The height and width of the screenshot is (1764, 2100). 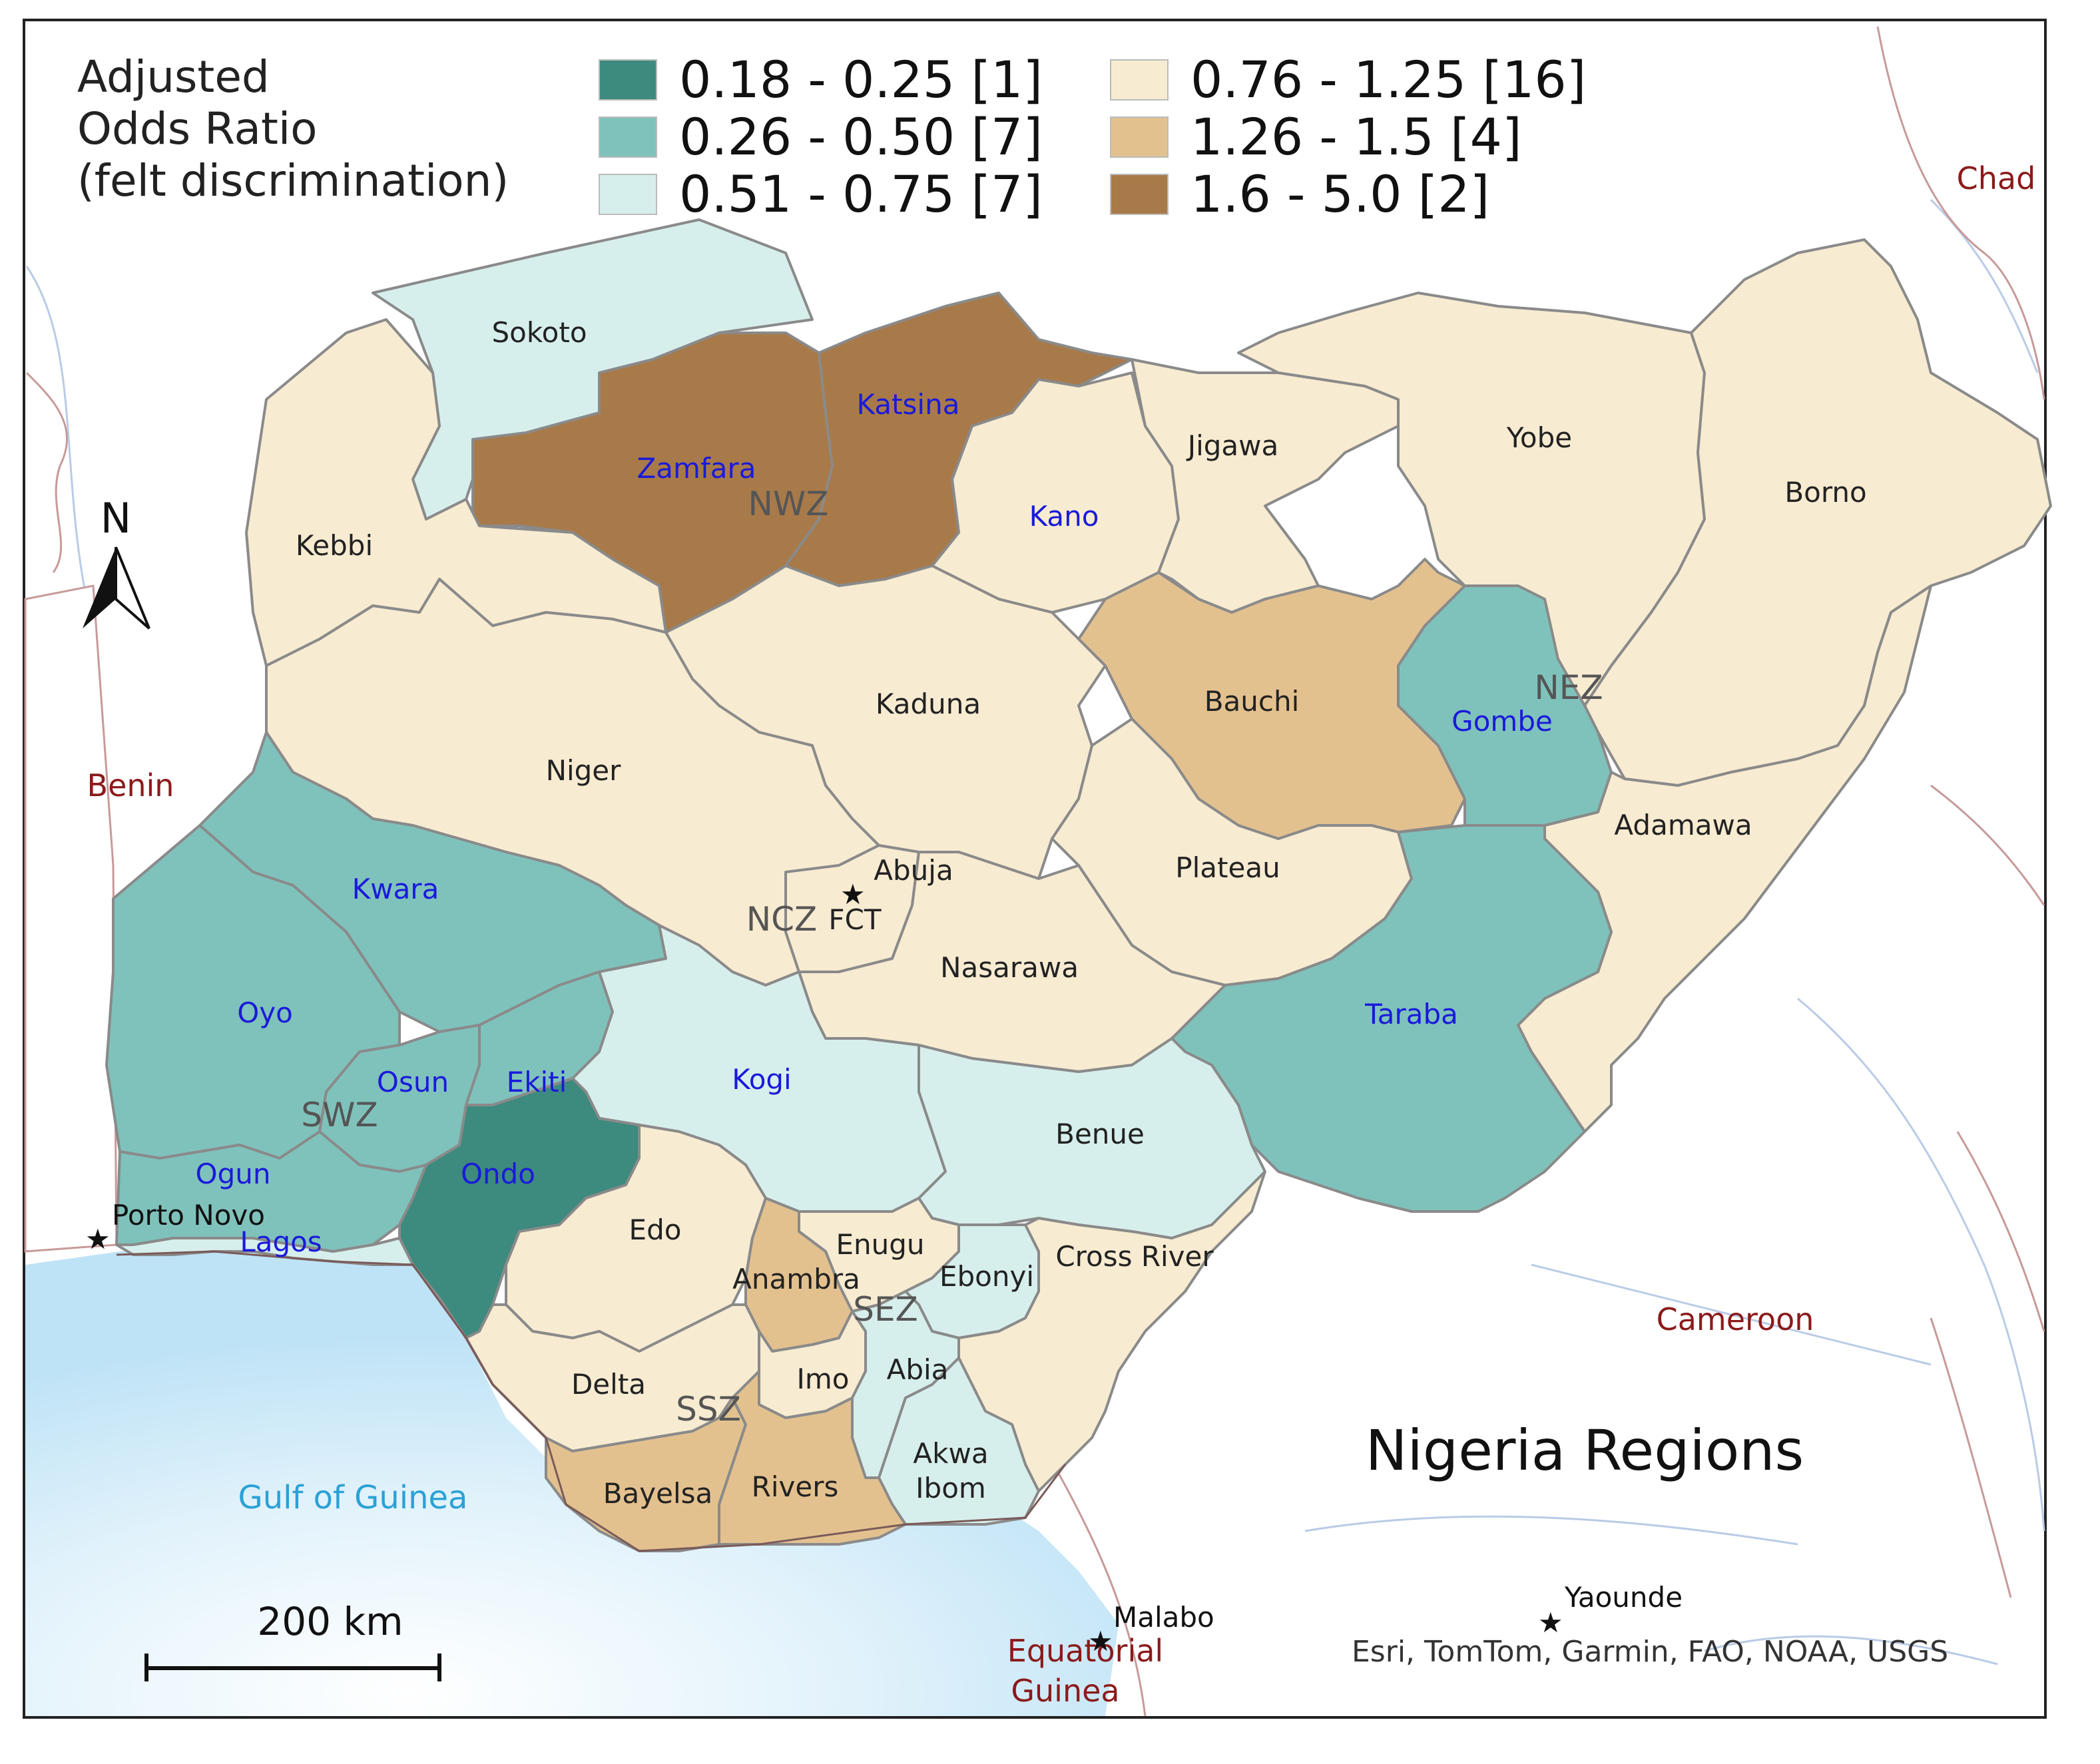 What do you see at coordinates (1227, 867) in the screenshot?
I see `label-plateau: Plateau` at bounding box center [1227, 867].